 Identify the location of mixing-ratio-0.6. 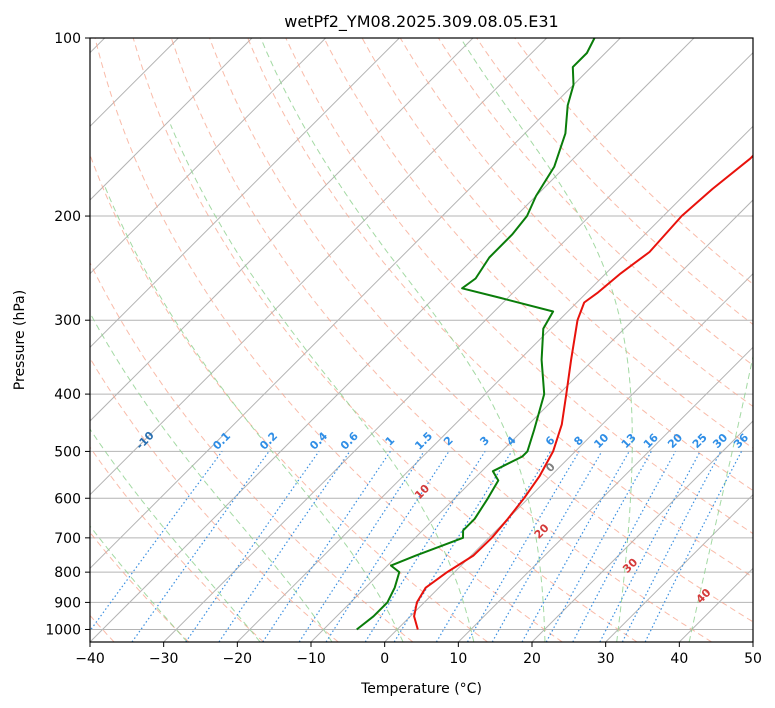
(284, 546).